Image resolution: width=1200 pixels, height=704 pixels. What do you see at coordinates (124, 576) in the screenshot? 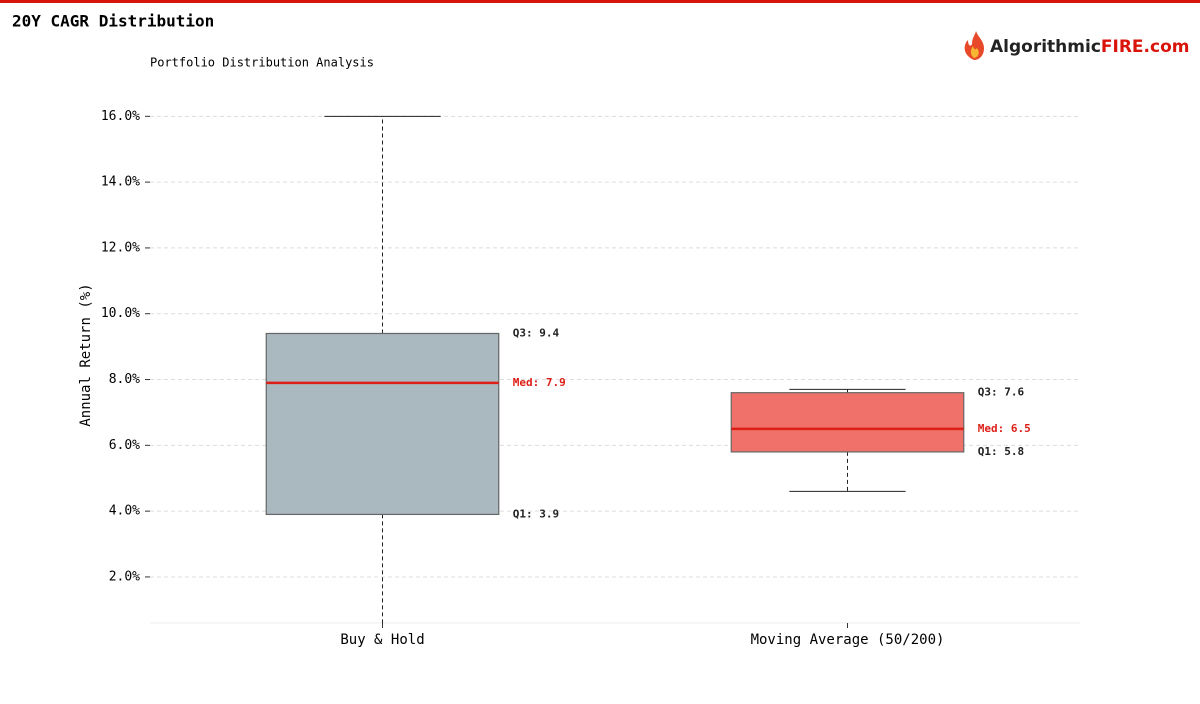
I see `y-tick-label: 2.0%` at bounding box center [124, 576].